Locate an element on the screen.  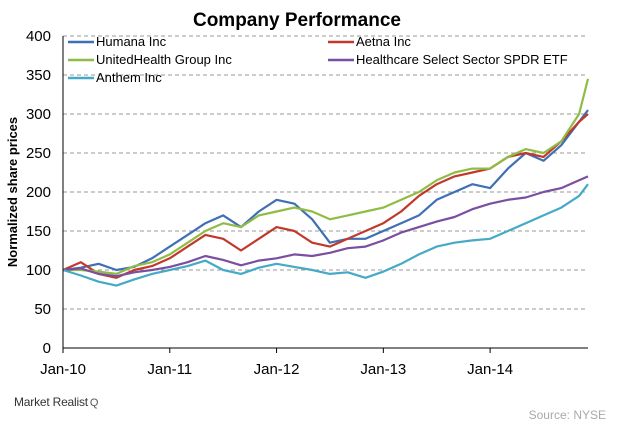
y-tick-label: 150 is located at coordinates (38, 231).